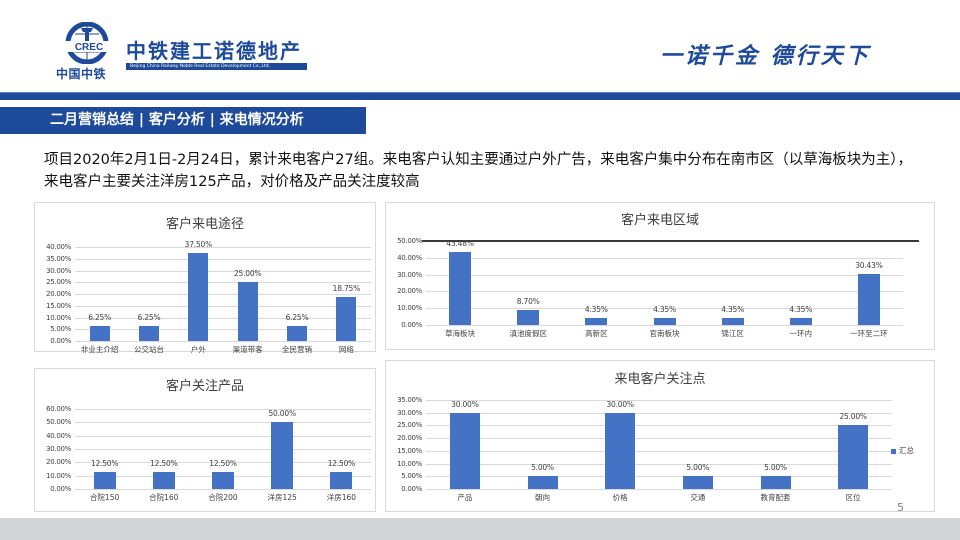  I want to click on bar-value-label: 12.50%, so click(341, 464).